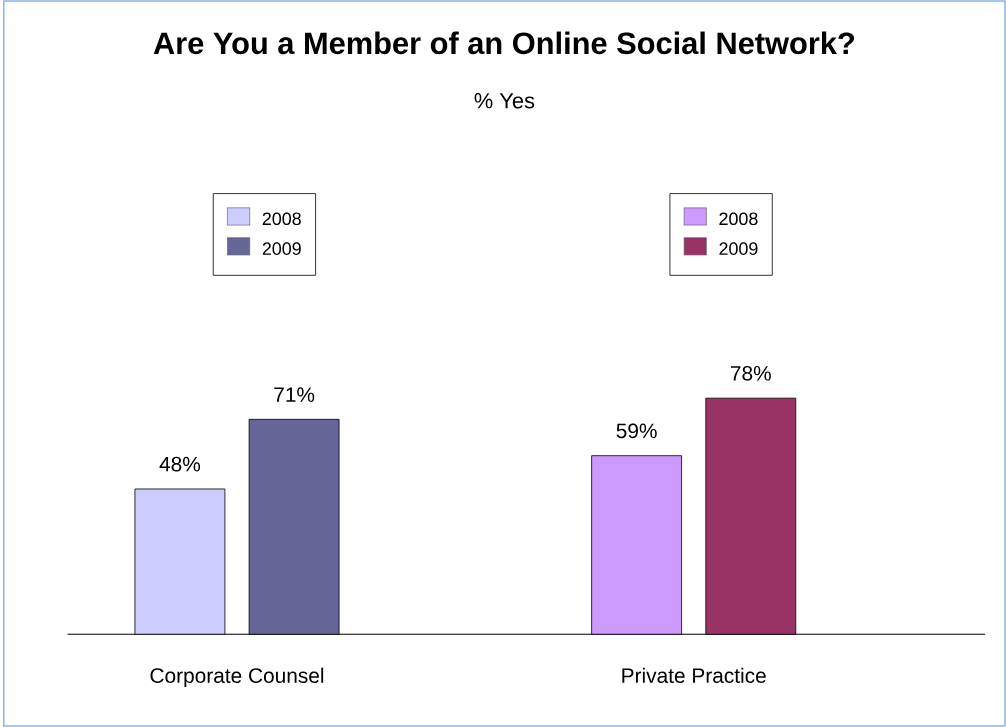  Describe the element at coordinates (237, 677) in the screenshot. I see `x-tick-label: Corporate Counsel` at that location.